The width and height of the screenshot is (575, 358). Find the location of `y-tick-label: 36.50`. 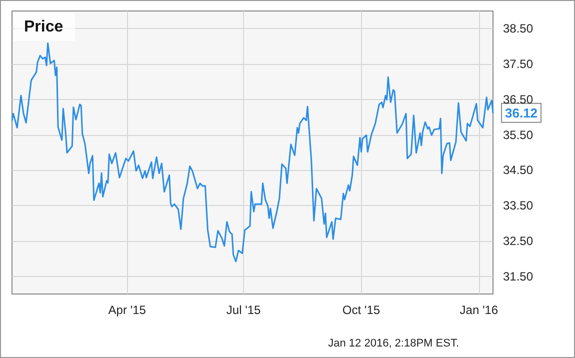

y-tick-label: 36.50 is located at coordinates (518, 99).